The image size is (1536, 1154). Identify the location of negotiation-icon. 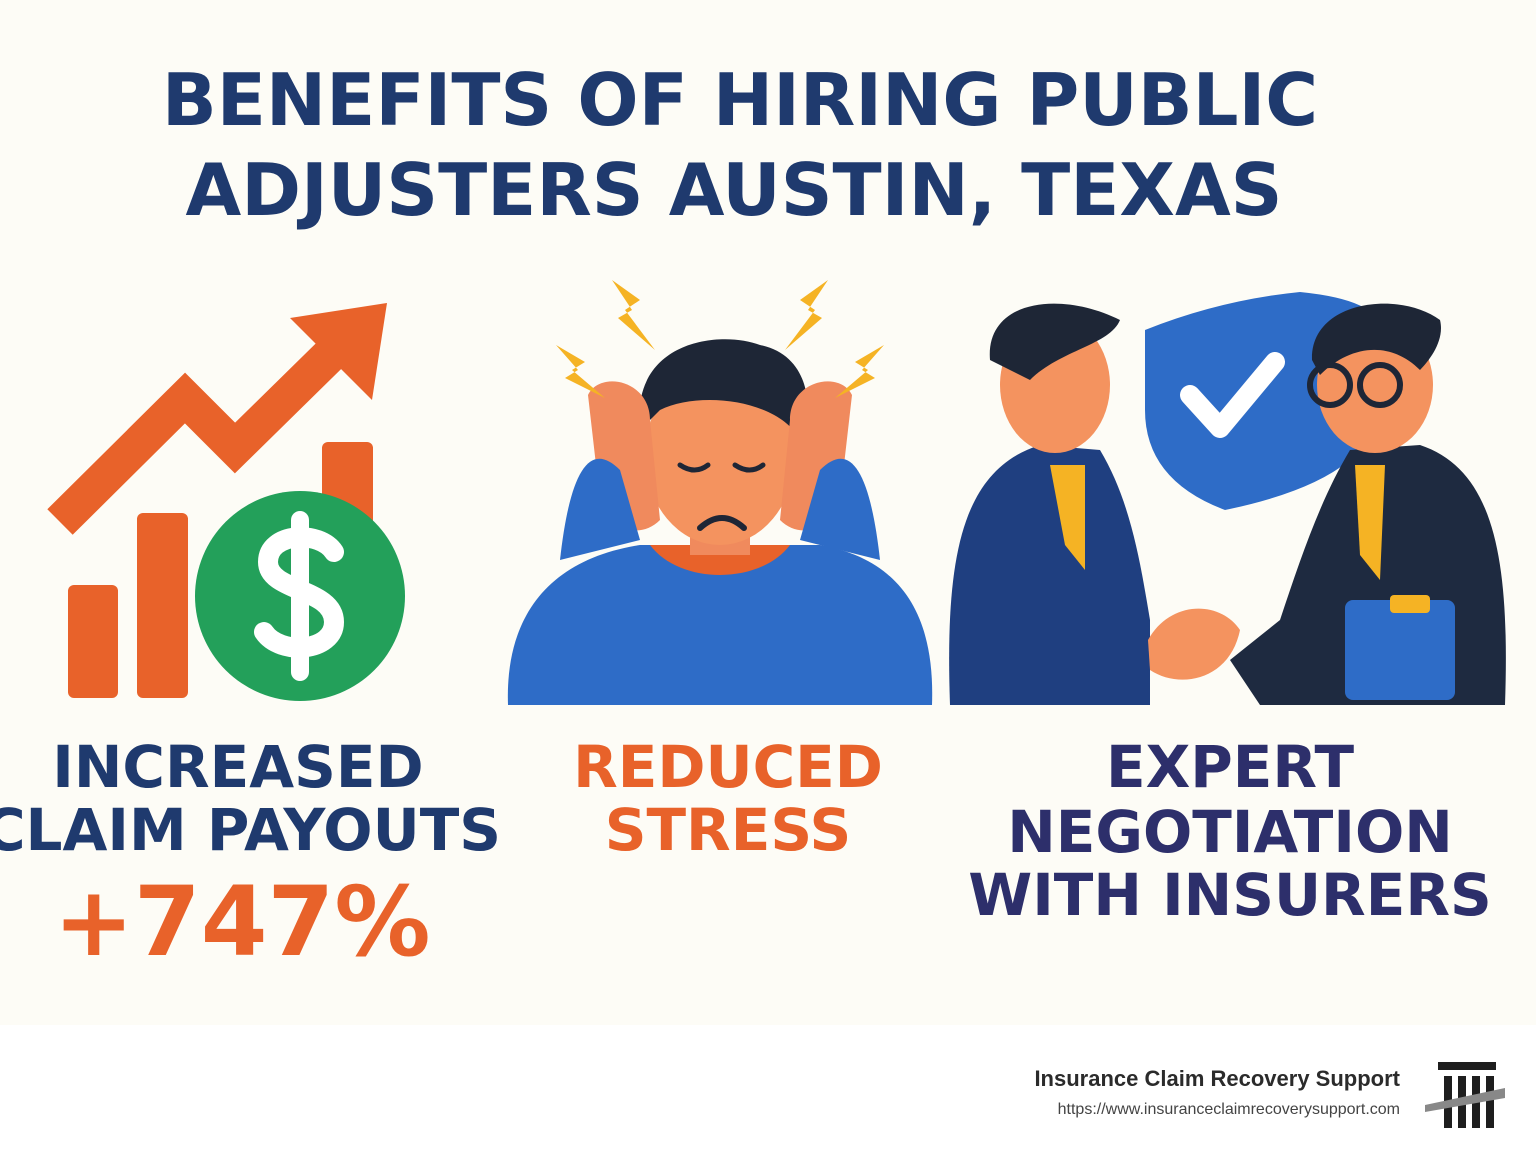
(1227, 498).